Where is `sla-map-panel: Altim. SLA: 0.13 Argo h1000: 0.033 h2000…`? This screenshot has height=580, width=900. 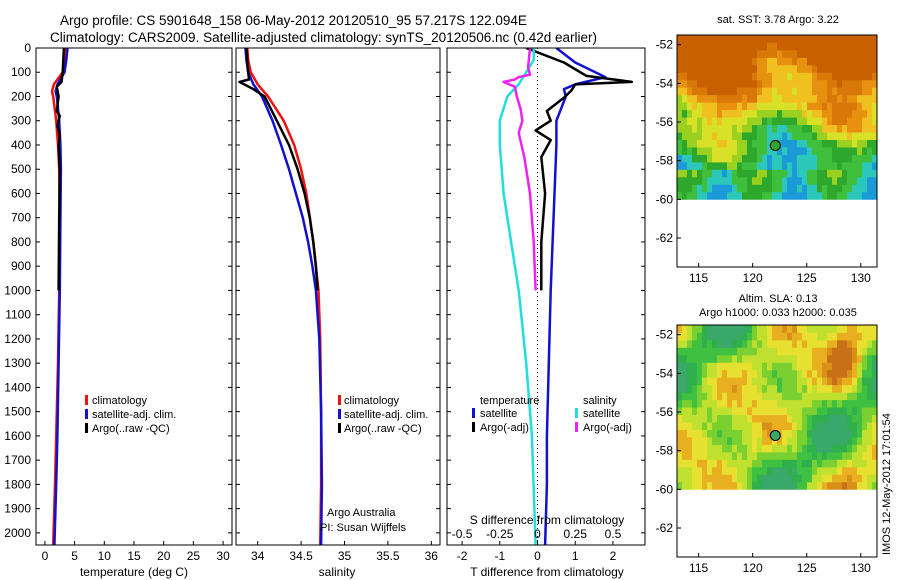
sla-map-panel: Altim. SLA: 0.13 Argo h1000: 0.033 h2000… is located at coordinates (767, 434).